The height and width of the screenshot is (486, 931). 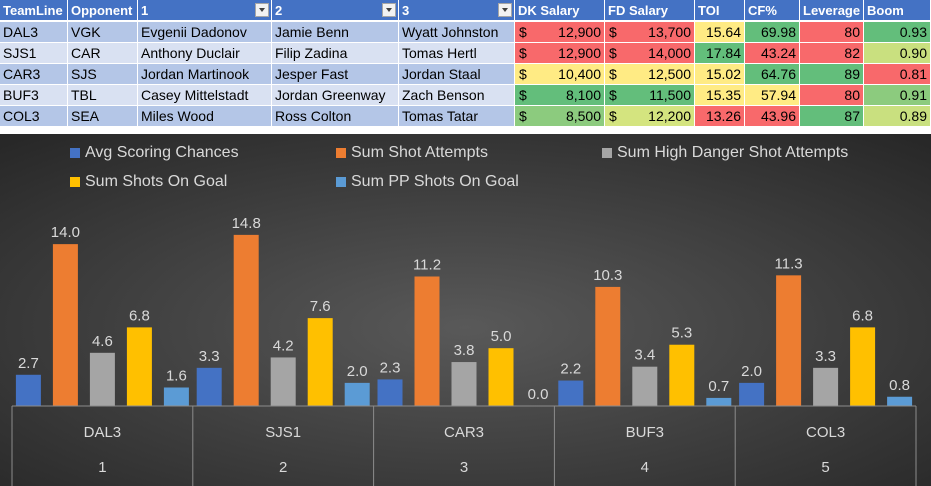 What do you see at coordinates (457, 10) in the screenshot?
I see `header-player-3: 3` at bounding box center [457, 10].